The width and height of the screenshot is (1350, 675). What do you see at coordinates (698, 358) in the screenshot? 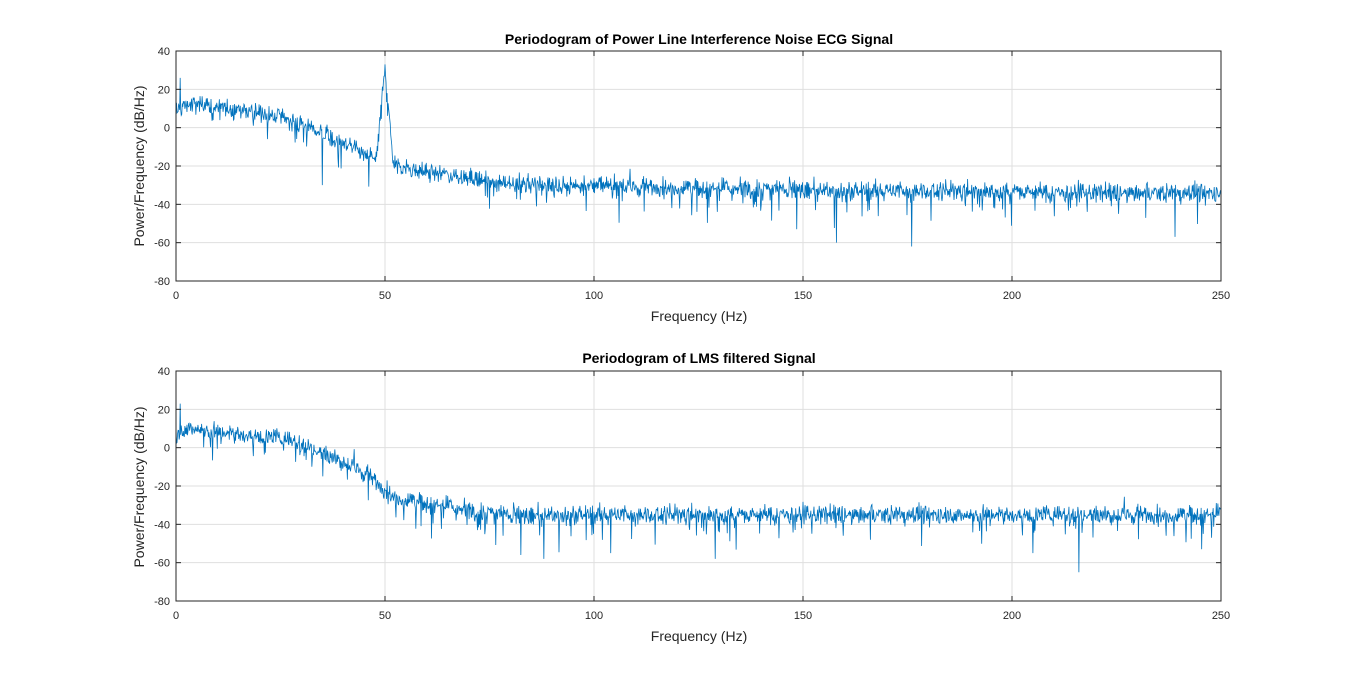
I see `chart-title: Periodogram of LMS filtered Signal` at bounding box center [698, 358].